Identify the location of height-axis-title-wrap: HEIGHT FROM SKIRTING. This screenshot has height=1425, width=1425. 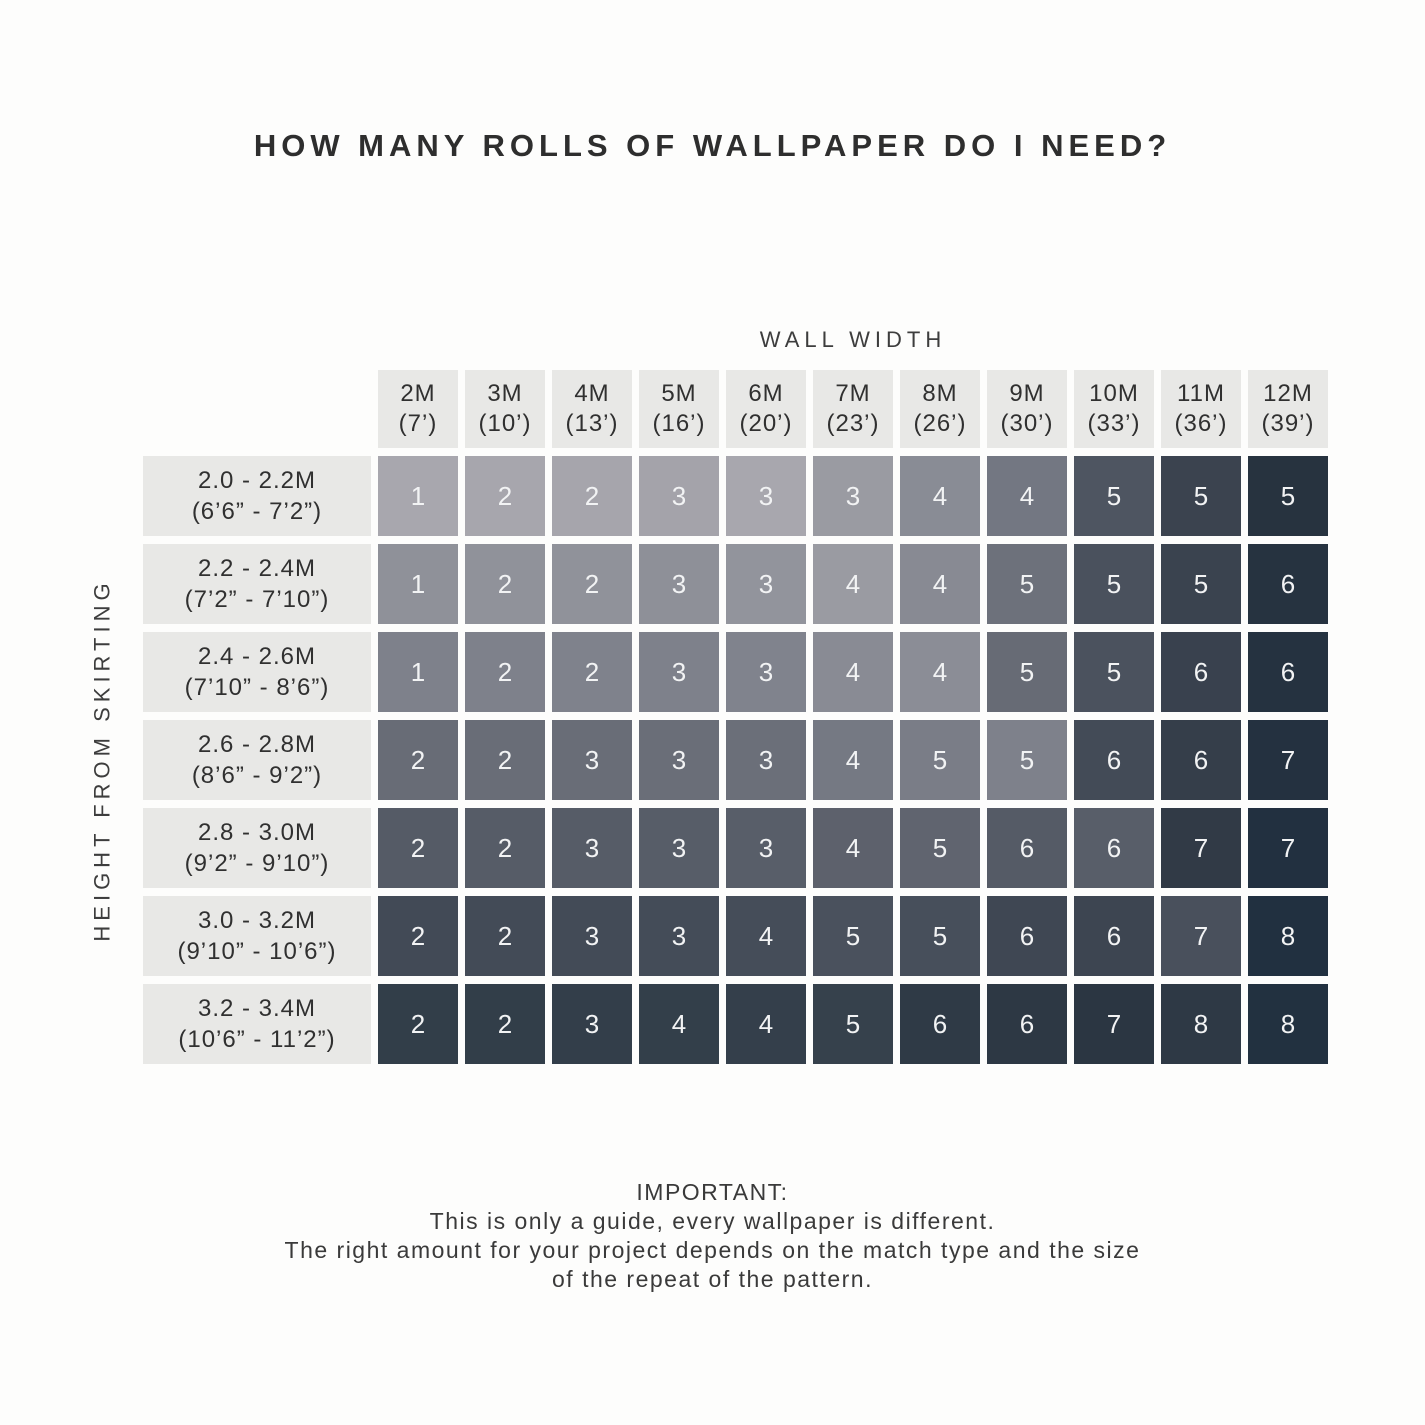
(103, 760).